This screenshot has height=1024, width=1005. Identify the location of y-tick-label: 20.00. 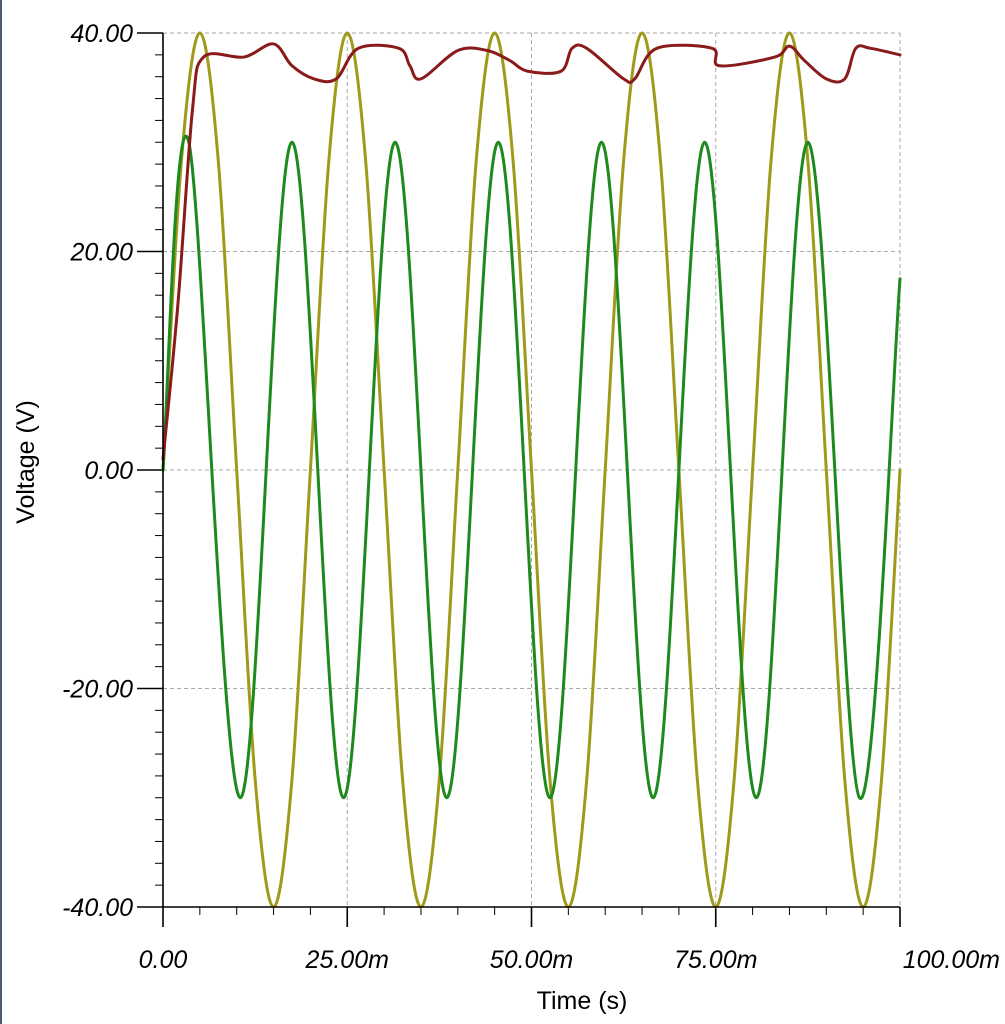
(101, 253).